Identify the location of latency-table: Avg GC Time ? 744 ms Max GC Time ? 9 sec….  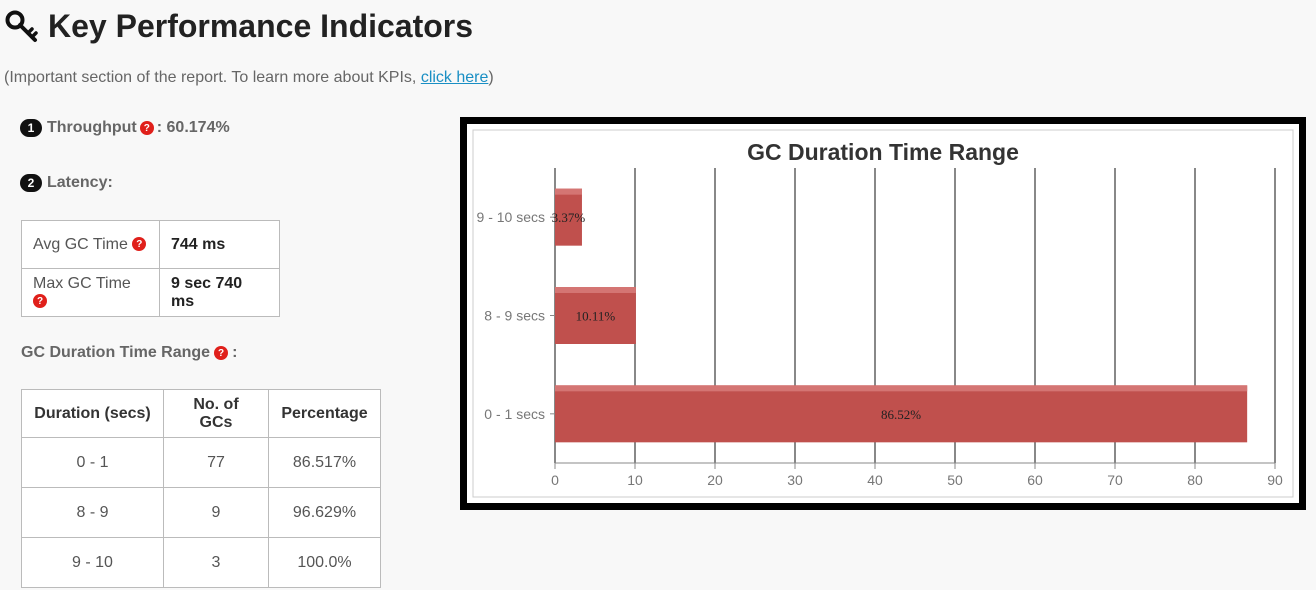
(150, 268).